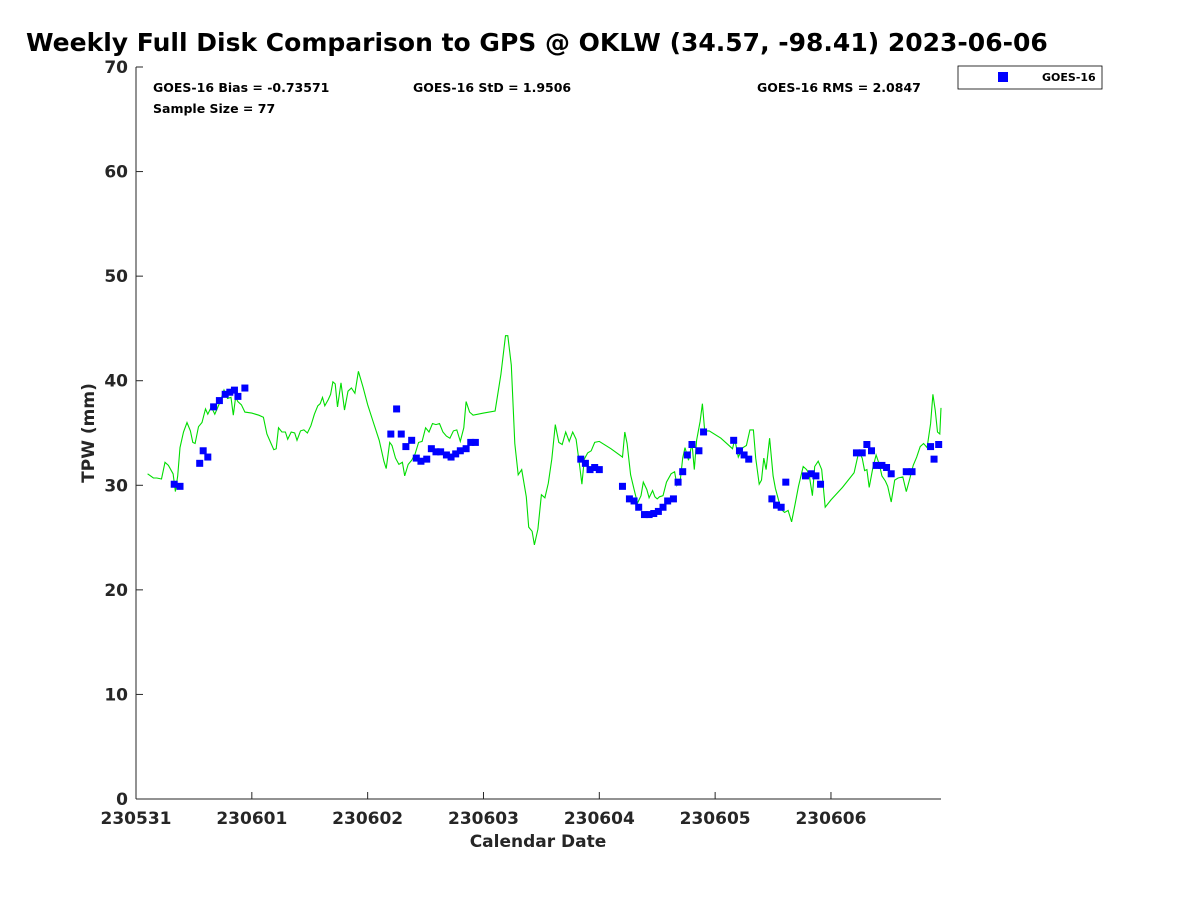 The height and width of the screenshot is (900, 1200). What do you see at coordinates (599, 819) in the screenshot?
I see `x-tick-label: 230604` at bounding box center [599, 819].